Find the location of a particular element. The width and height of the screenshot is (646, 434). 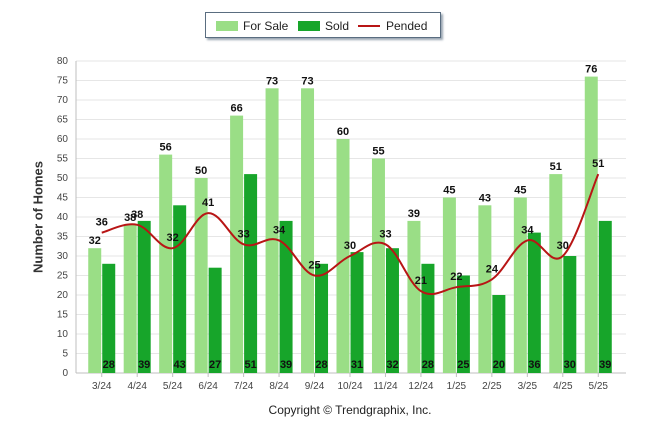

y-tick-label: 45 is located at coordinates (63, 198).